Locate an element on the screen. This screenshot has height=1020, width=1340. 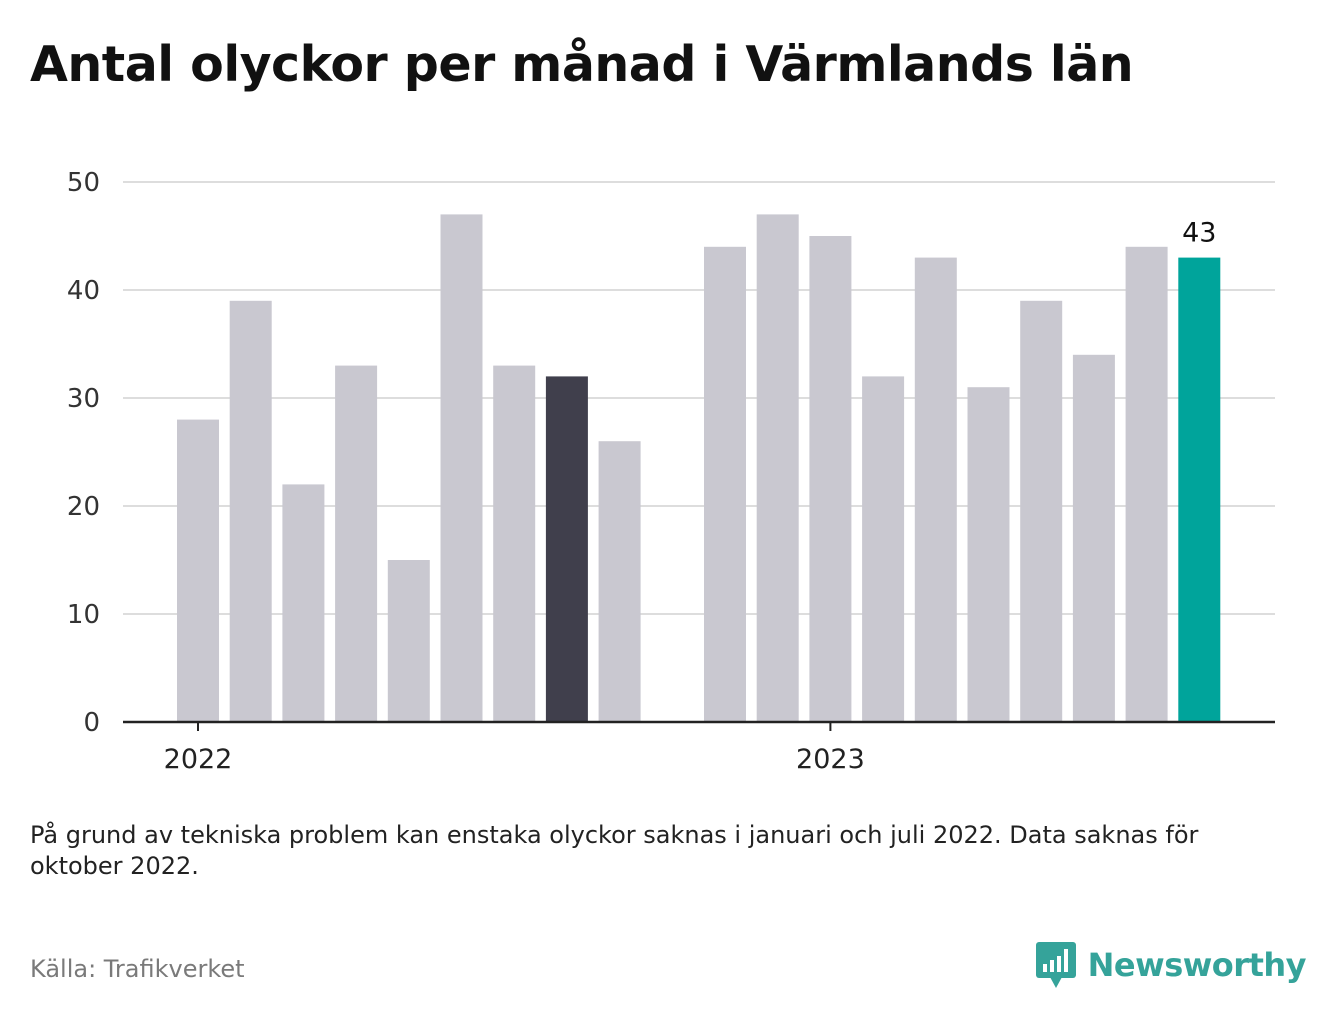
x-axis-ticks: 2022 2023 is located at coordinates (514, 748).